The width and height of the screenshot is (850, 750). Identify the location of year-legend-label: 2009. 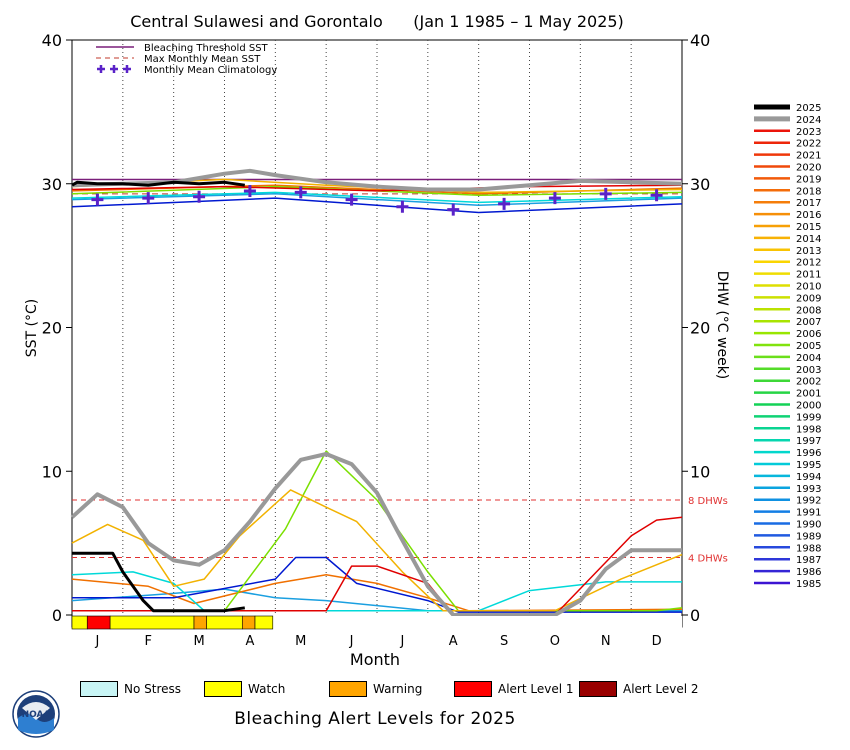
(808, 298).